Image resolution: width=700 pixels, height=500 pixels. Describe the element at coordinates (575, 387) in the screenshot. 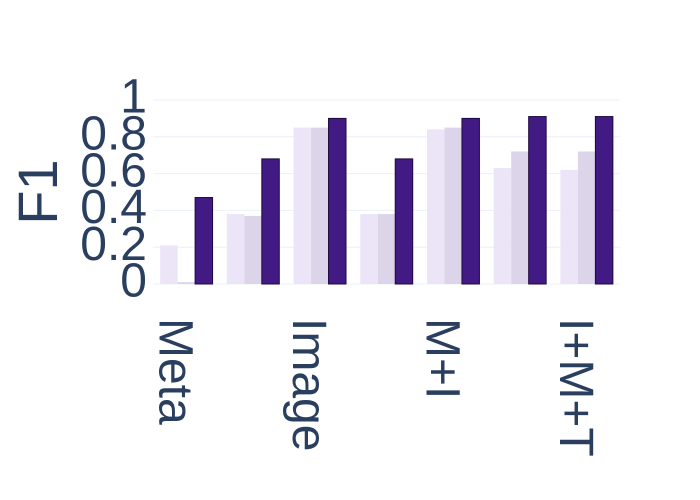

I see `x-tick-label: I+M+T` at that location.